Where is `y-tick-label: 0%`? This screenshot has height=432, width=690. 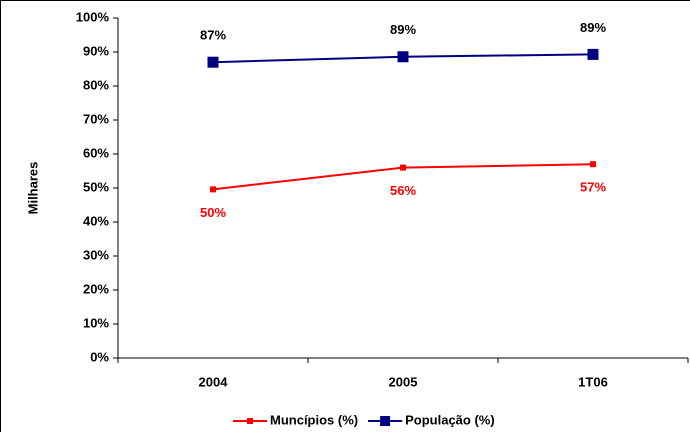
y-tick-label: 0% is located at coordinates (99, 356).